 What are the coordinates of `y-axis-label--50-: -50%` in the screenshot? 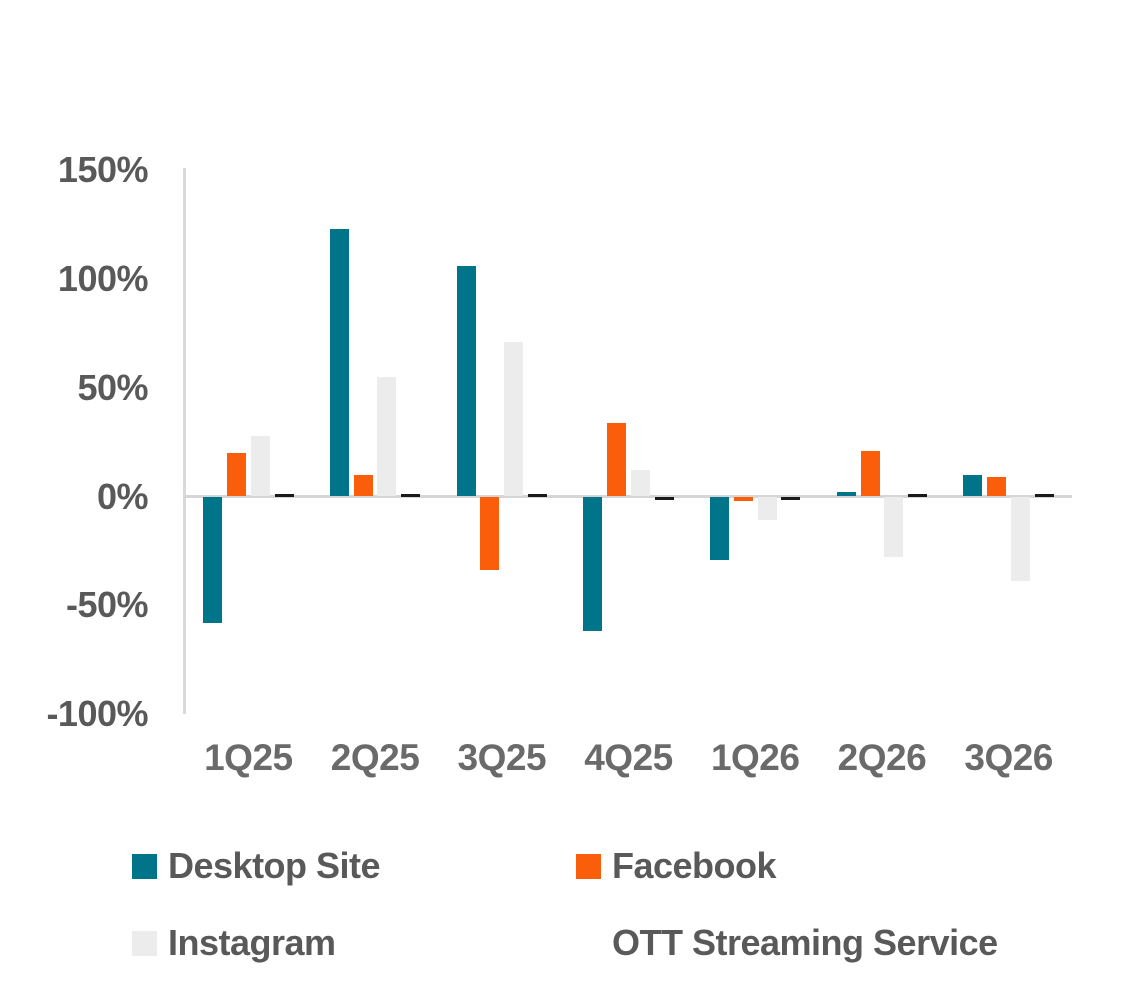 It's located at (107, 605).